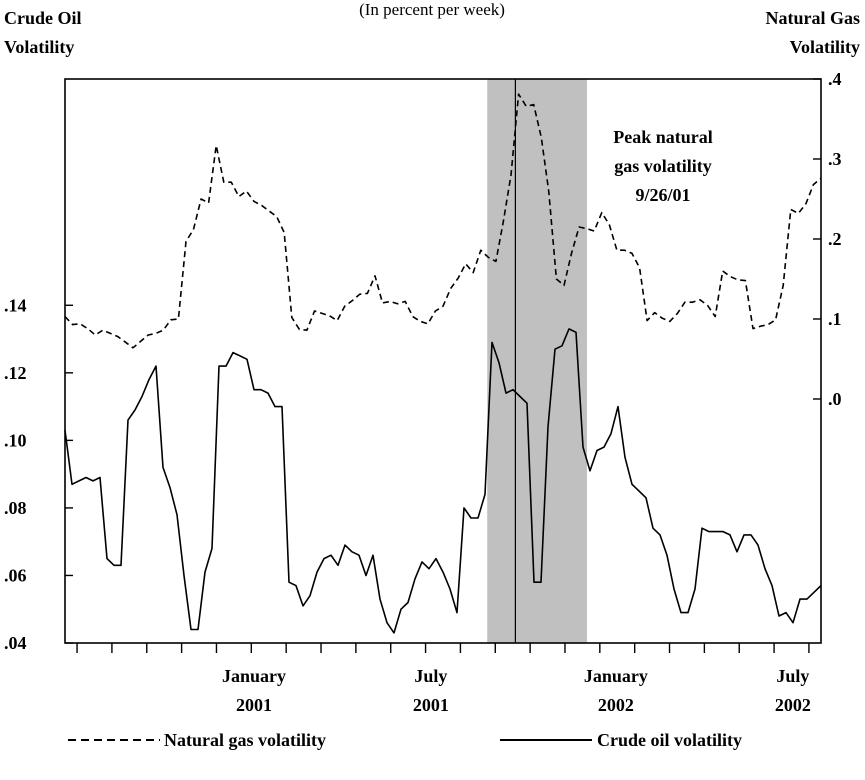  I want to click on left-tick-label: .04, so click(15, 643).